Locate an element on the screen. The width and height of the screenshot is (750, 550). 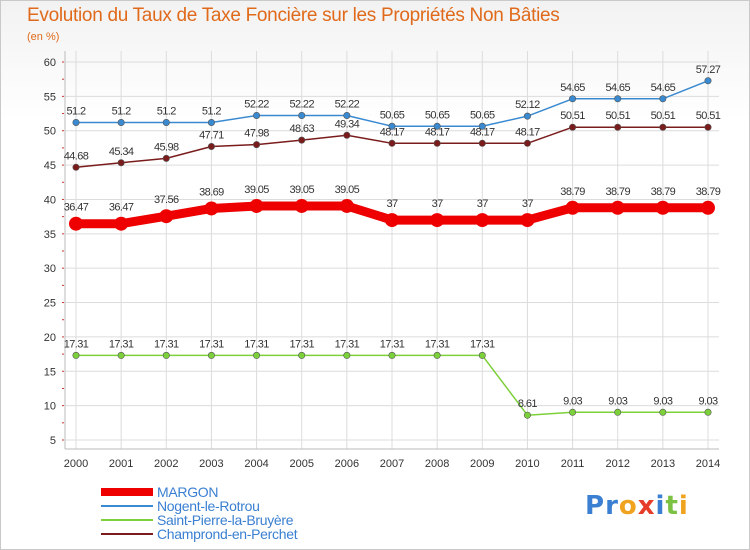
logo-letter: t is located at coordinates (672, 506).